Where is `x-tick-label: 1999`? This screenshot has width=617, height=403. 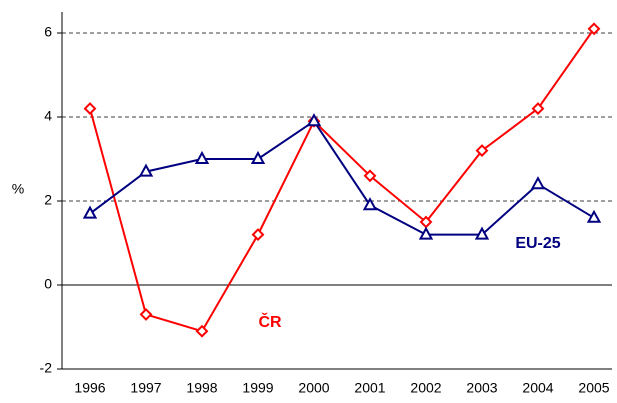
x-tick-label: 1999 is located at coordinates (257, 388).